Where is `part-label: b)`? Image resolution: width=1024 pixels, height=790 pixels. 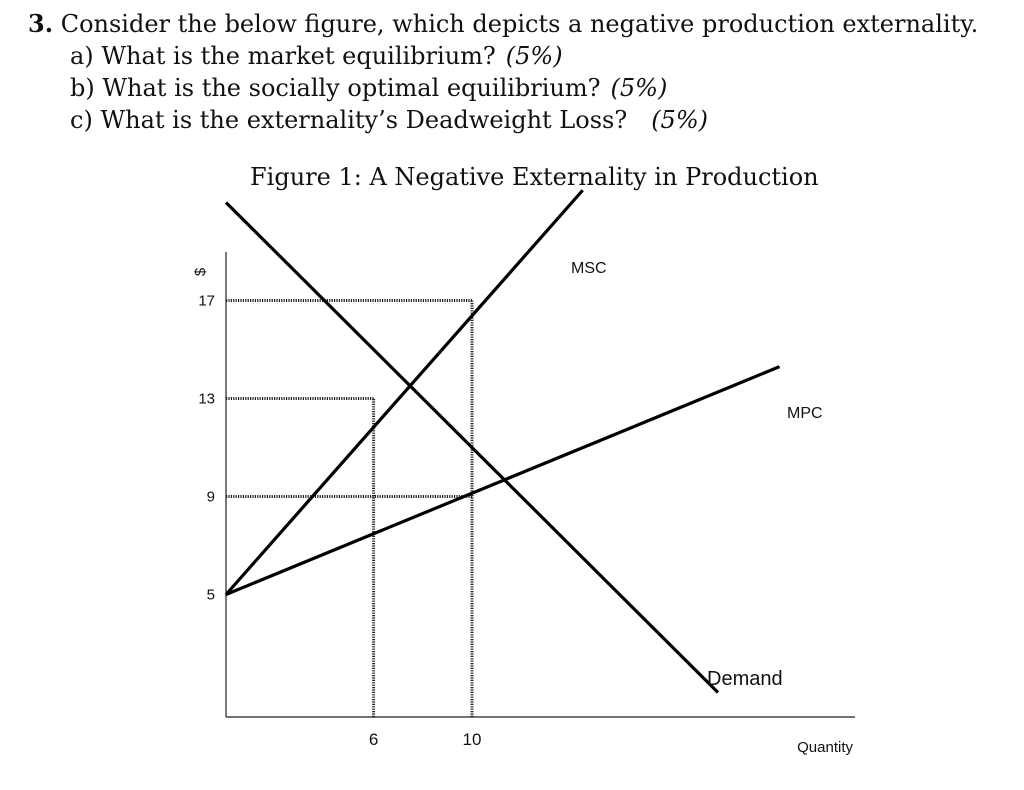 part-label: b) is located at coordinates (82, 88).